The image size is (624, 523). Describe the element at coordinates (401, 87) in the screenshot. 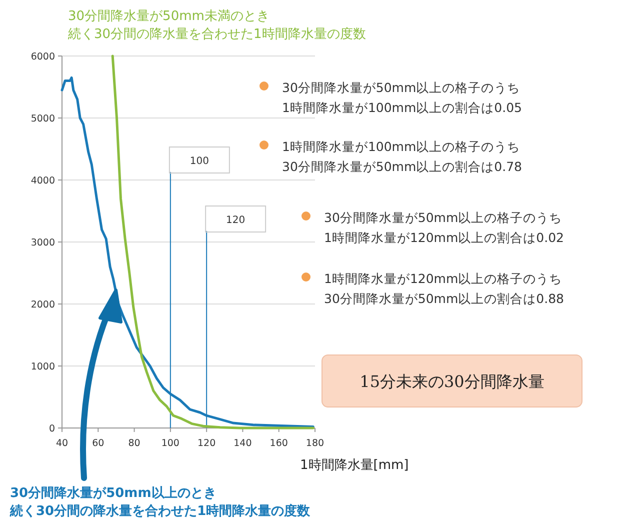

I see `annotation: 30分間降水量が50mm以上の格子のうち` at that location.